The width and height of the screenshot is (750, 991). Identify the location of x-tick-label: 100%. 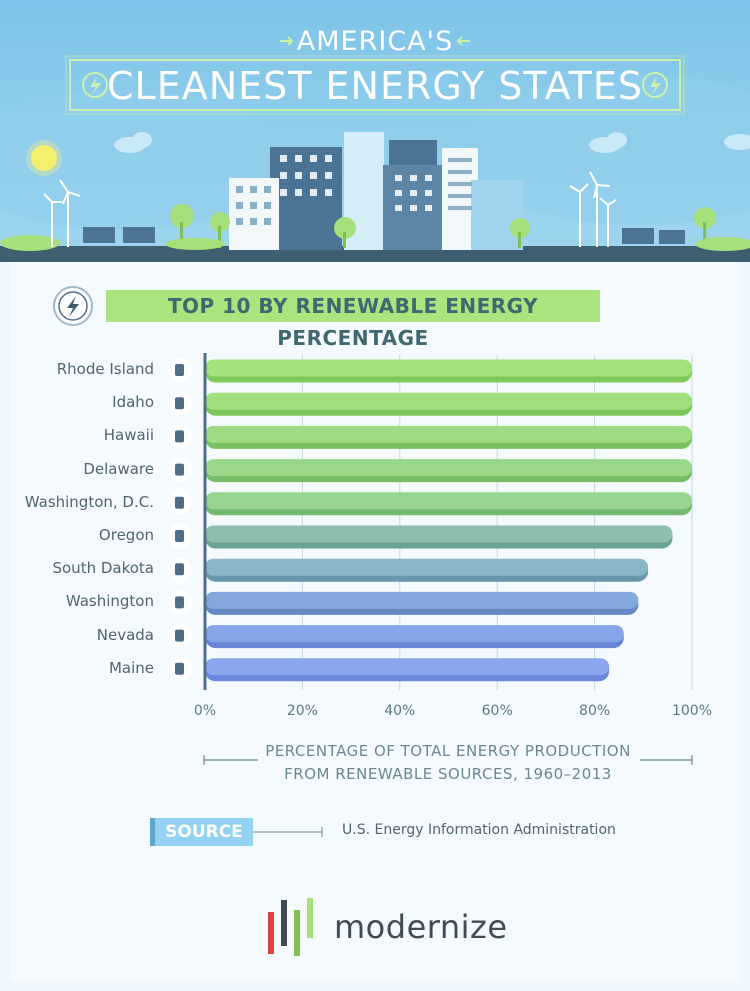
(692, 711).